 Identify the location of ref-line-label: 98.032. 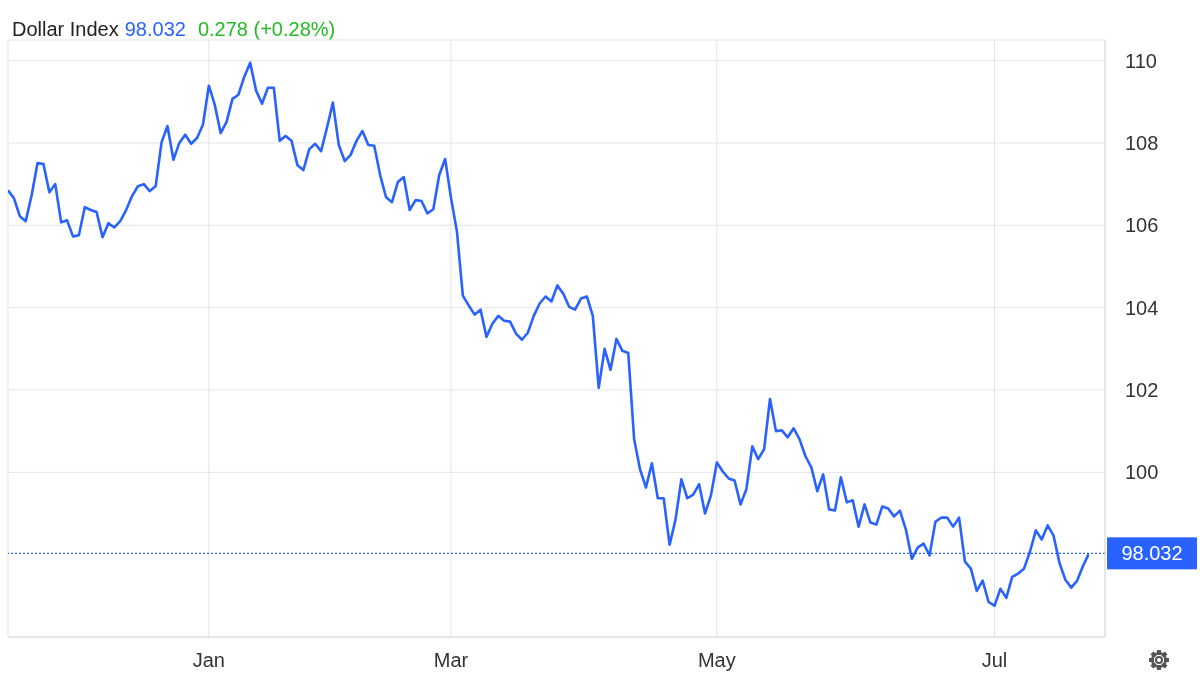
(1152, 553).